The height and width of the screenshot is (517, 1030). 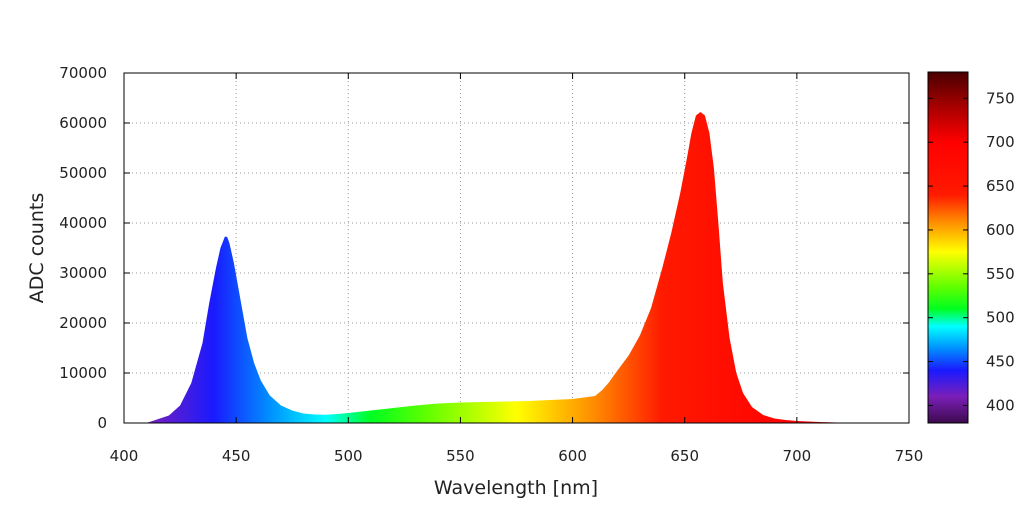 What do you see at coordinates (572, 456) in the screenshot?
I see `x-tick-label: 600` at bounding box center [572, 456].